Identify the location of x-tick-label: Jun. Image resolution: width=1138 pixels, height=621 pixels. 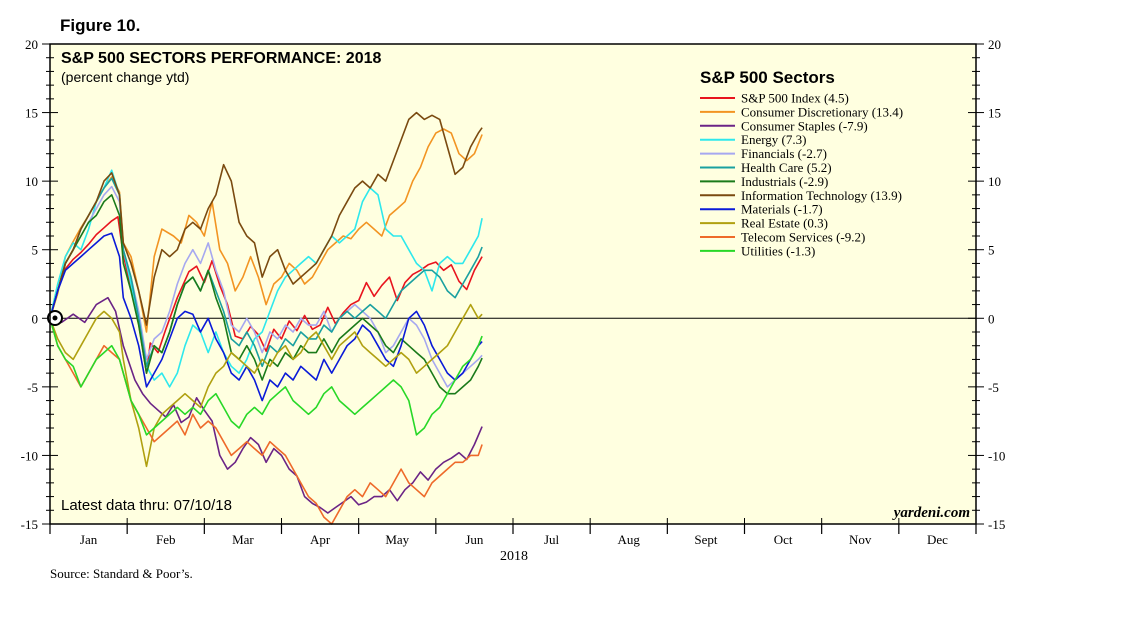
(474, 539).